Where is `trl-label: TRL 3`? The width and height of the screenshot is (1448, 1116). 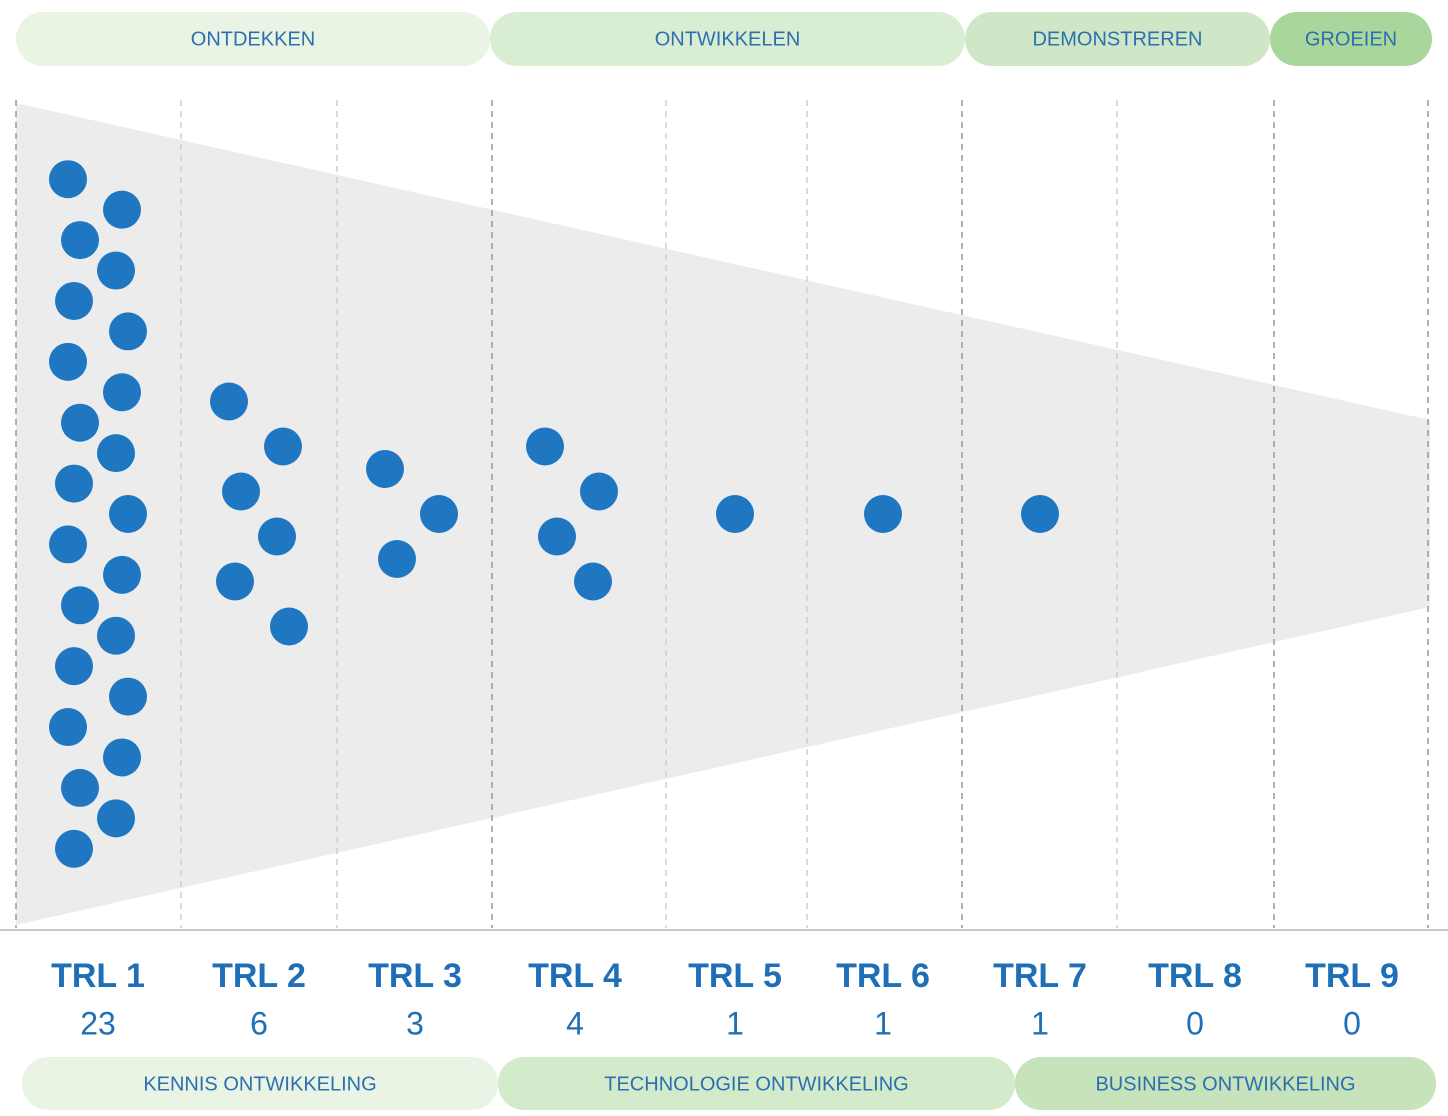 trl-label: TRL 3 is located at coordinates (415, 976).